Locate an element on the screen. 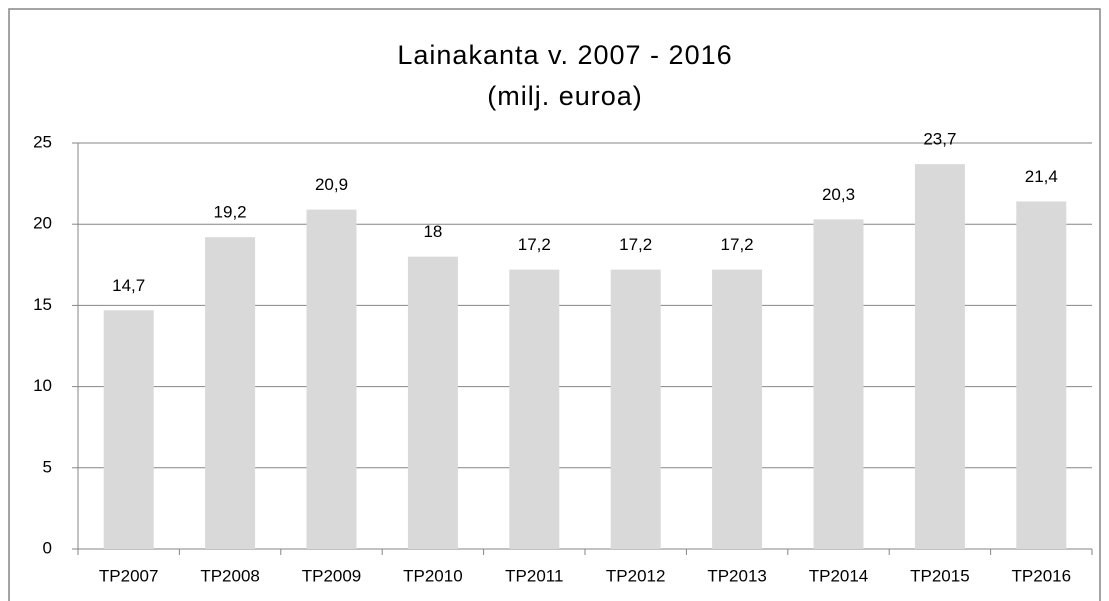 This screenshot has width=1109, height=601. x-tick-label: TP2007 is located at coordinates (129, 575).